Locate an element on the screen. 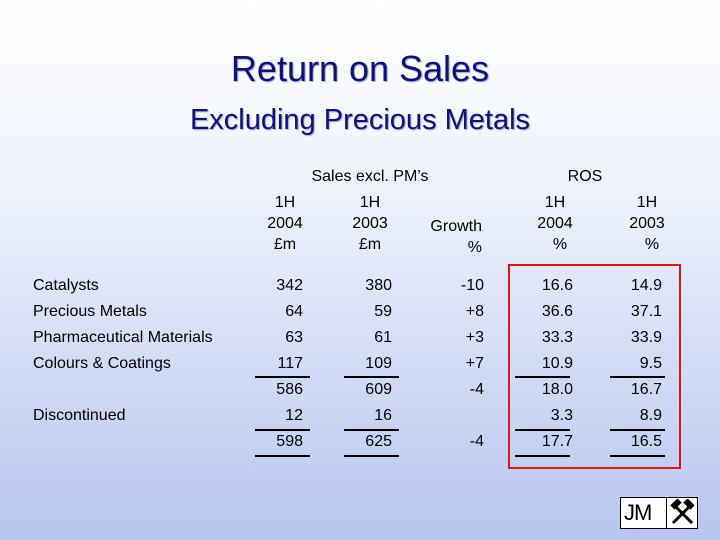  cell-s2004: 64 is located at coordinates (294, 311).